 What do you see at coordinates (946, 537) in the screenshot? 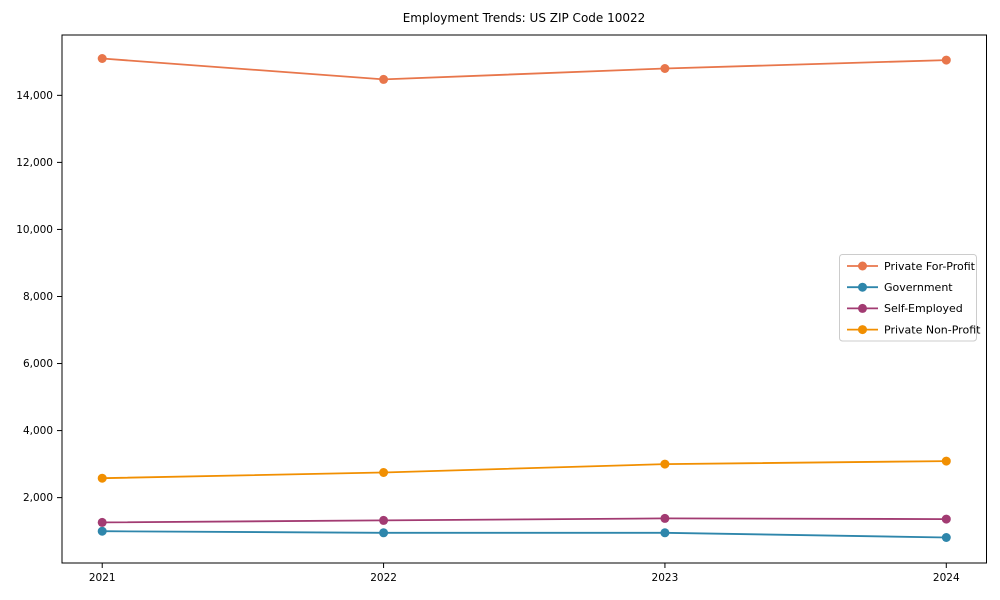
I see `data-point-government-2024` at bounding box center [946, 537].